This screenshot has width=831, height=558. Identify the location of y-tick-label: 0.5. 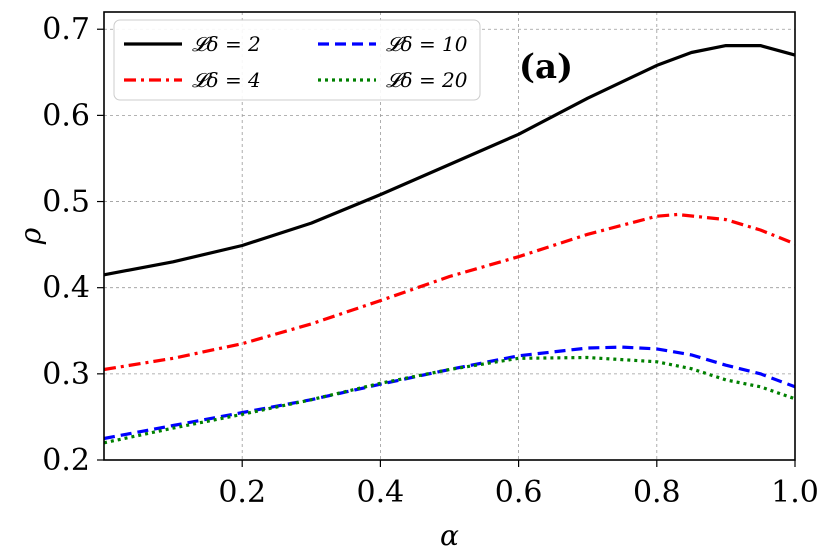
(66, 202).